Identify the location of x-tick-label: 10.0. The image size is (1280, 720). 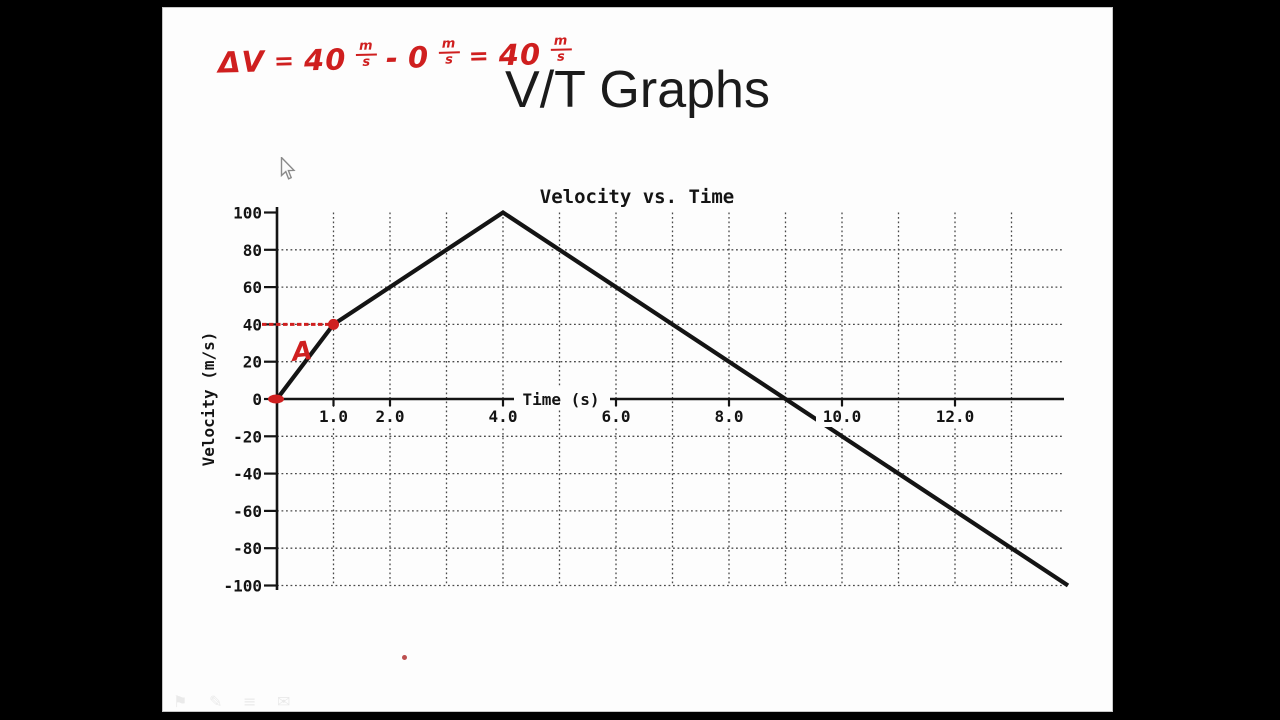
(842, 416).